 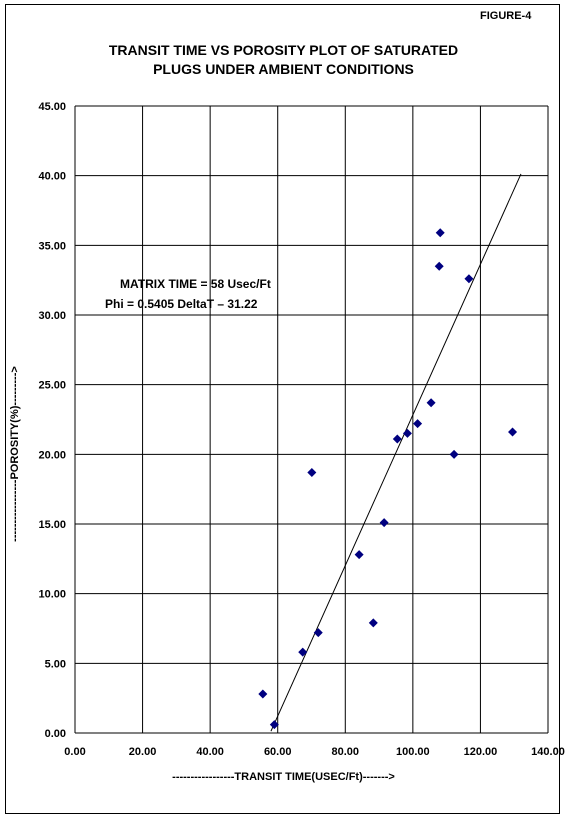 What do you see at coordinates (181, 304) in the screenshot?
I see `regression-equation-annotation: Phi = 0.5405 DeltaT – 31.22` at bounding box center [181, 304].